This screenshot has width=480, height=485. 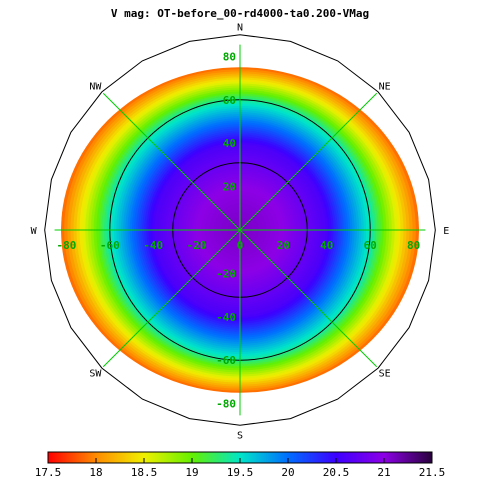 I want to click on direction-label-w: W, so click(x=34, y=231).